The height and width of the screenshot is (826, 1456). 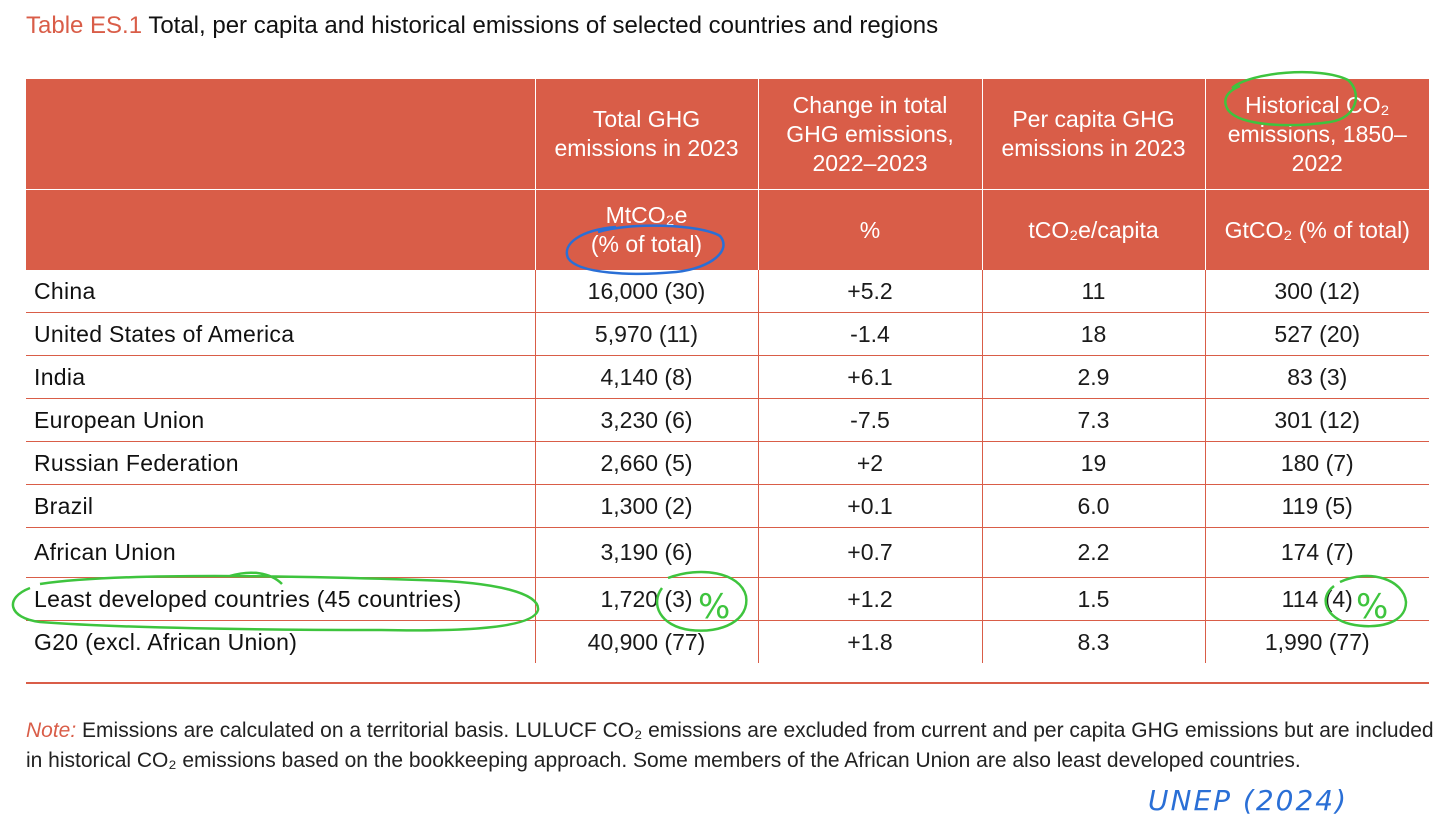 I want to click on row-per-capita: 1.5, so click(x=1093, y=599).